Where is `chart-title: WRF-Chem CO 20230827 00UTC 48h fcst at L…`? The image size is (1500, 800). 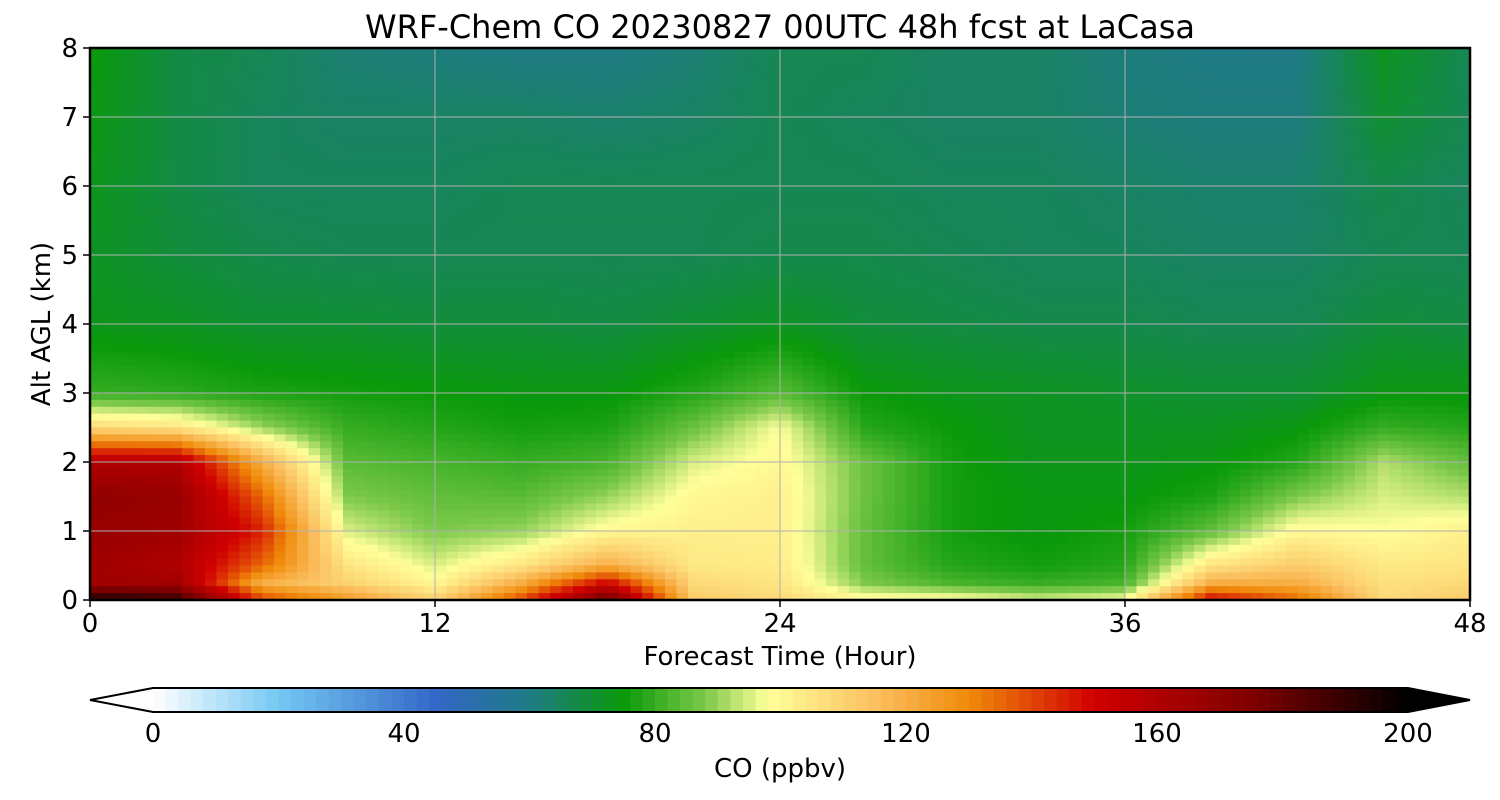 chart-title: WRF-Chem CO 20230827 00UTC 48h fcst at L… is located at coordinates (780, 27).